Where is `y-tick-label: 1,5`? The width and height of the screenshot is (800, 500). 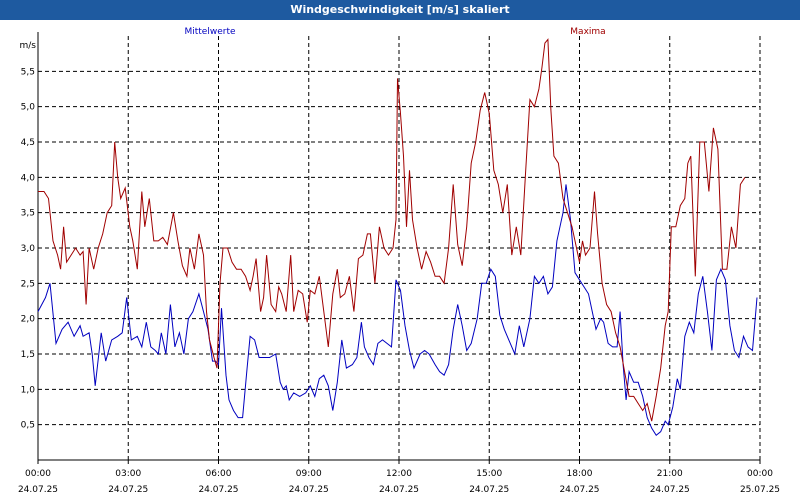 y-tick-label: 1,5 is located at coordinates (28, 355).